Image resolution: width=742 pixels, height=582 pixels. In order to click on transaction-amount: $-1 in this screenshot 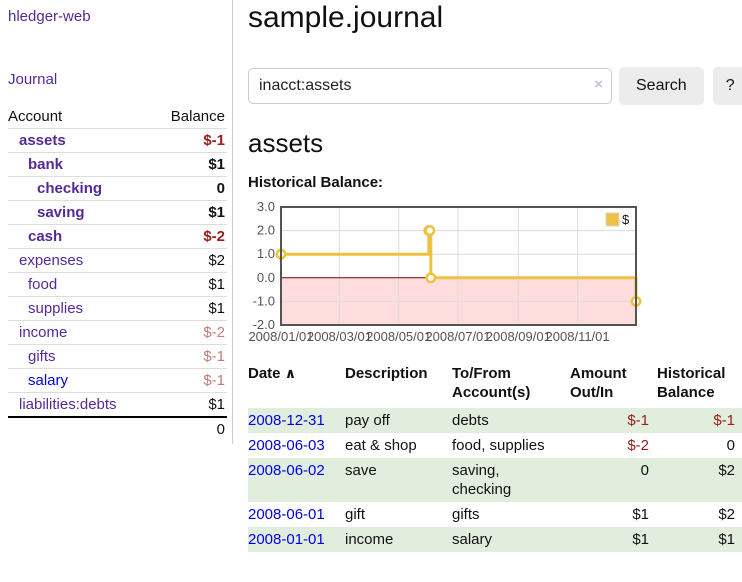, I will do `click(613, 420)`.